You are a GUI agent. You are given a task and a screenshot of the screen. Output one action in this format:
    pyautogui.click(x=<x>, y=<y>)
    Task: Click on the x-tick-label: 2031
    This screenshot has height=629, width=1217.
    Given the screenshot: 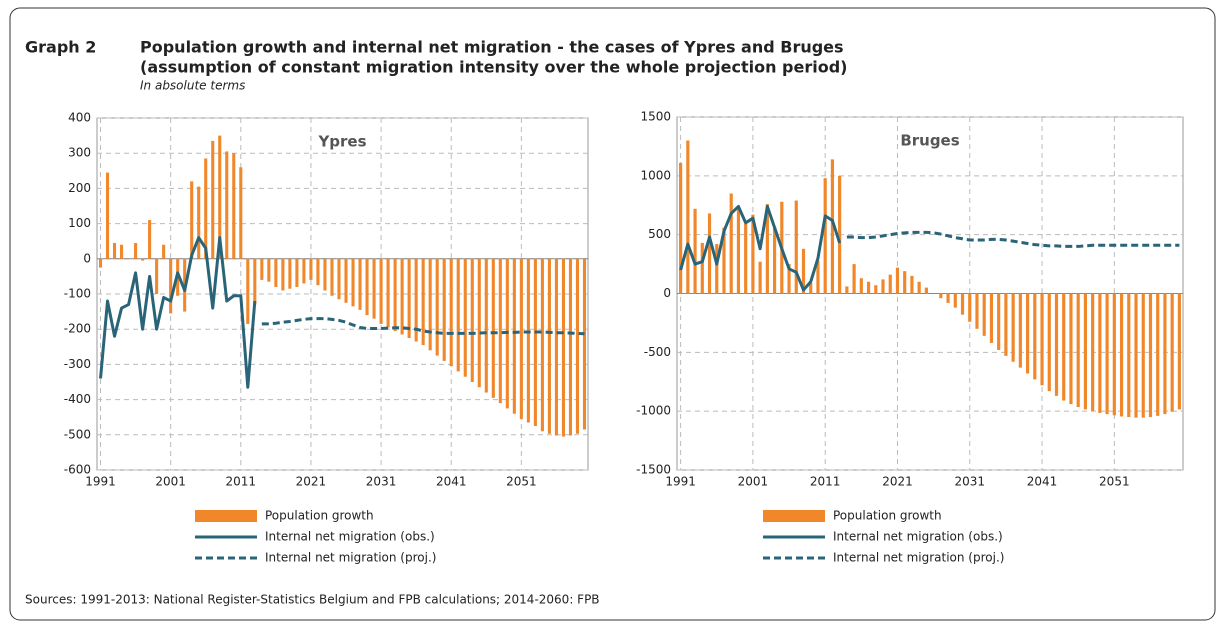 What is the action you would take?
    pyautogui.click(x=969, y=482)
    